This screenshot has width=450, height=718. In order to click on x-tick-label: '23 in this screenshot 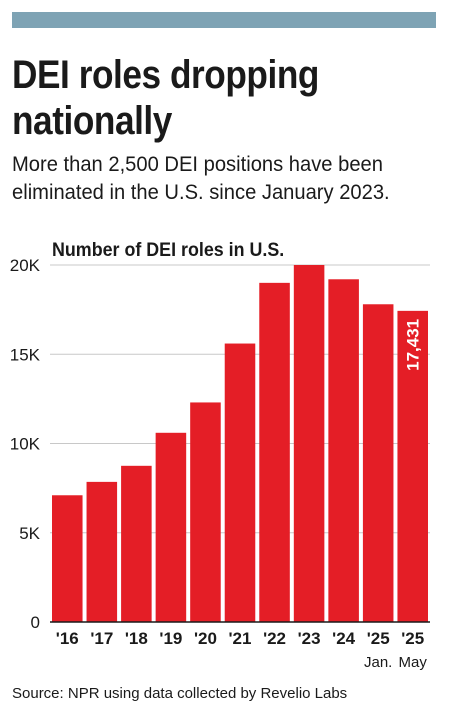, I will do `click(309, 638)`.